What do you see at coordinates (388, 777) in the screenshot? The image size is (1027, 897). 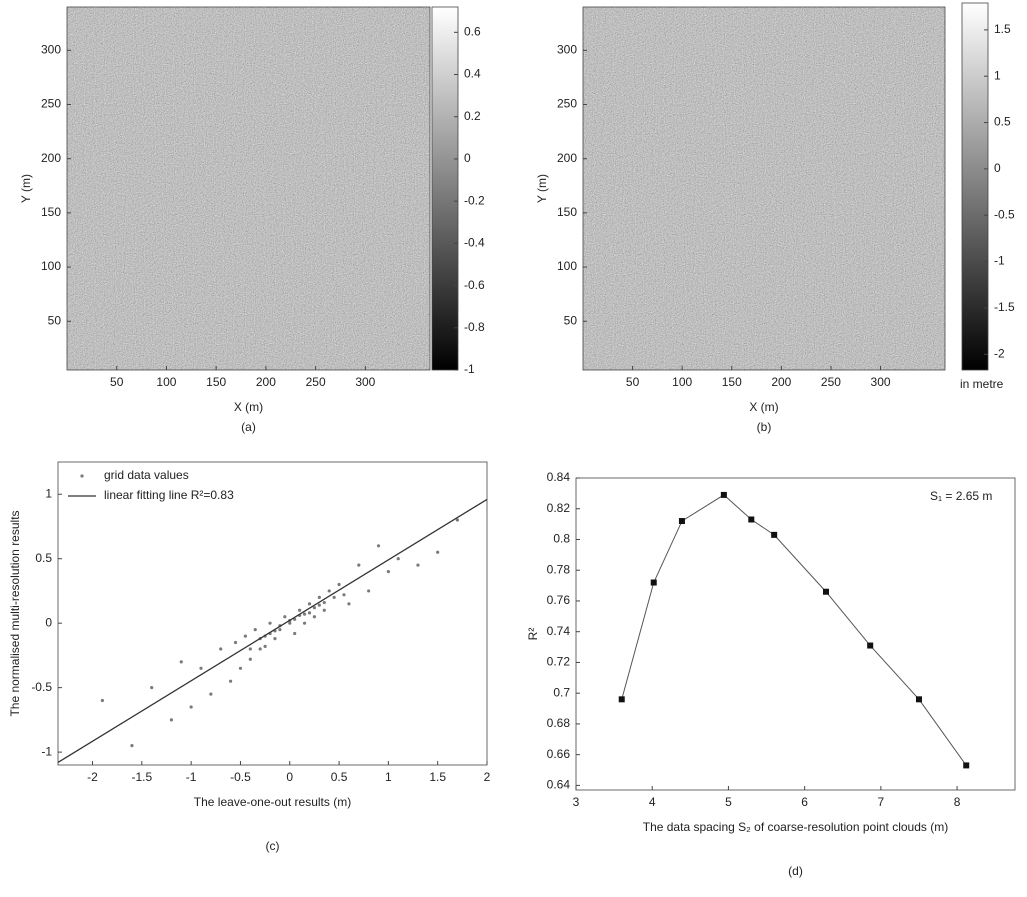 I see `x-tick-label: 1` at bounding box center [388, 777].